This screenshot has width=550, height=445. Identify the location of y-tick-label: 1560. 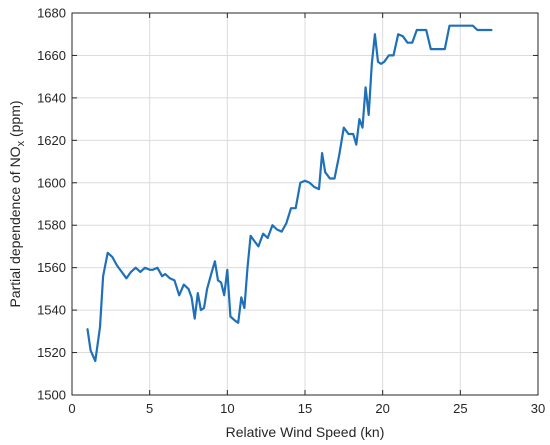
(51, 267).